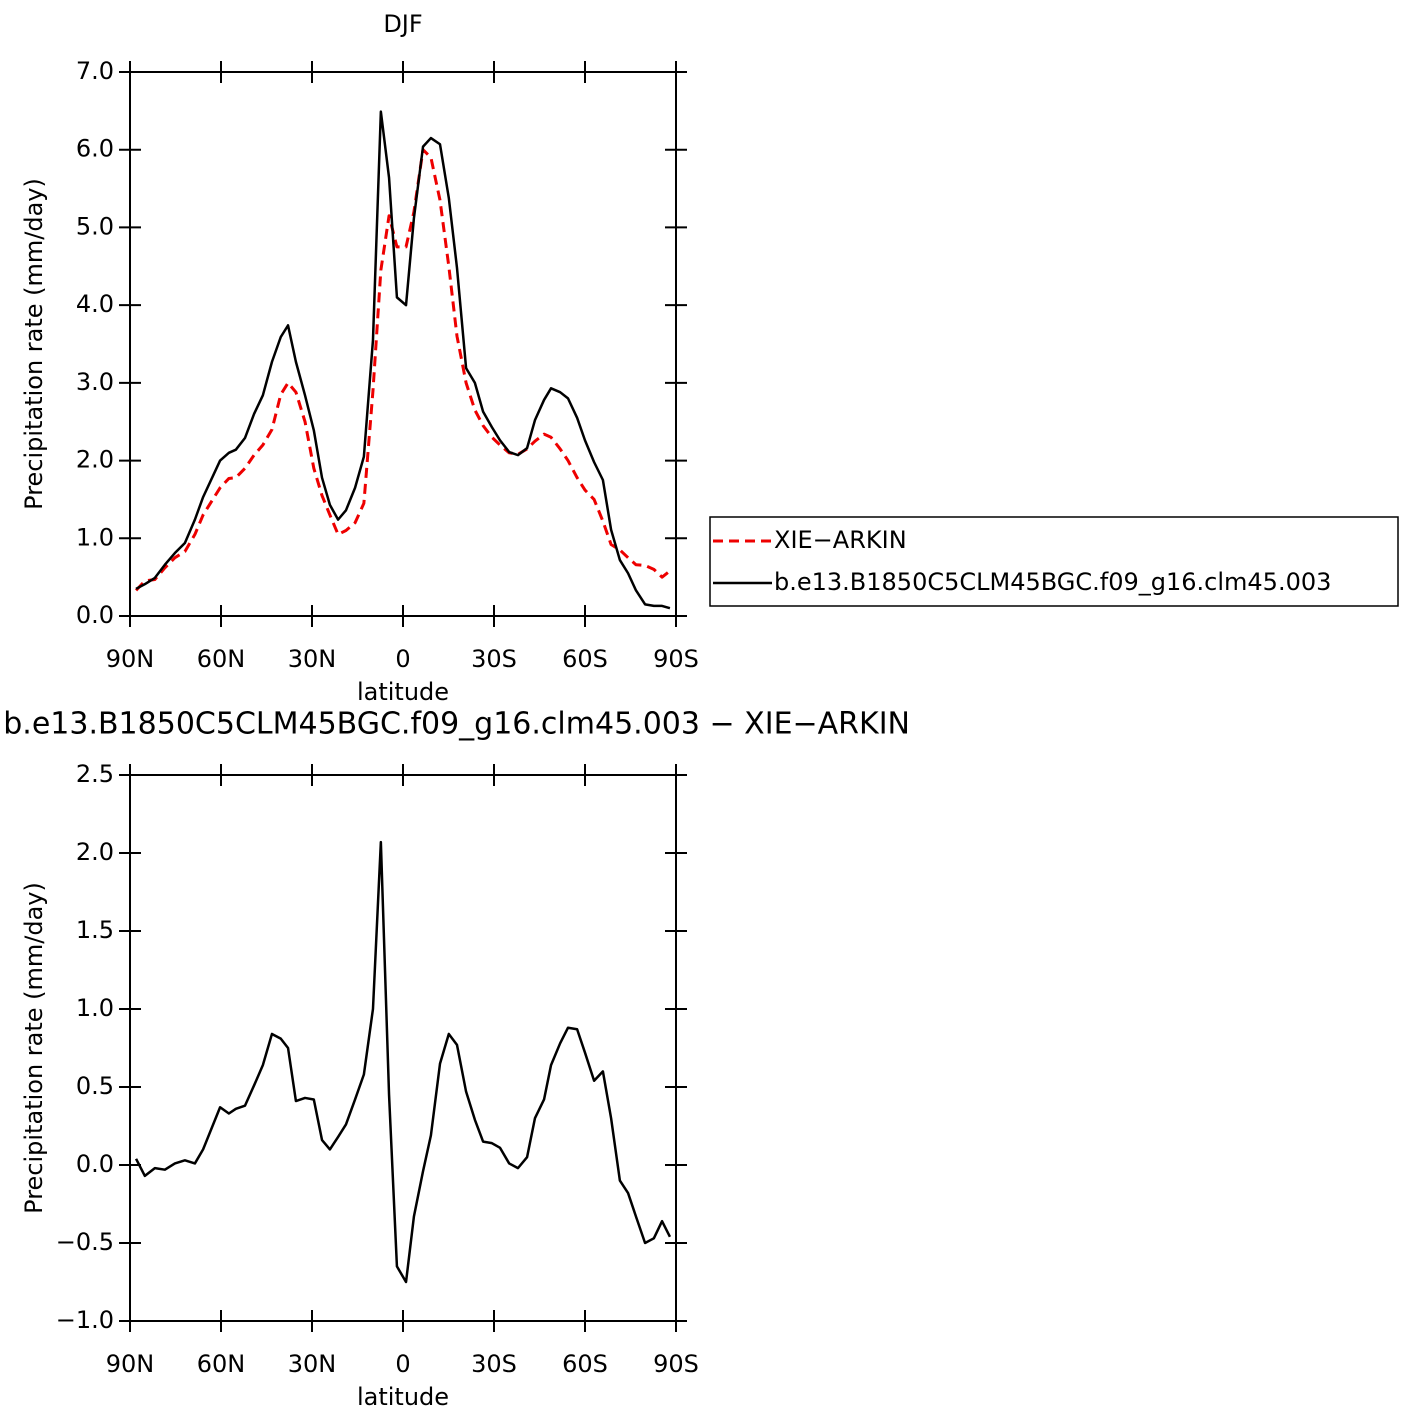 The height and width of the screenshot is (1419, 1419). What do you see at coordinates (95, 930) in the screenshot?
I see `y-tick-label: 1.5` at bounding box center [95, 930].